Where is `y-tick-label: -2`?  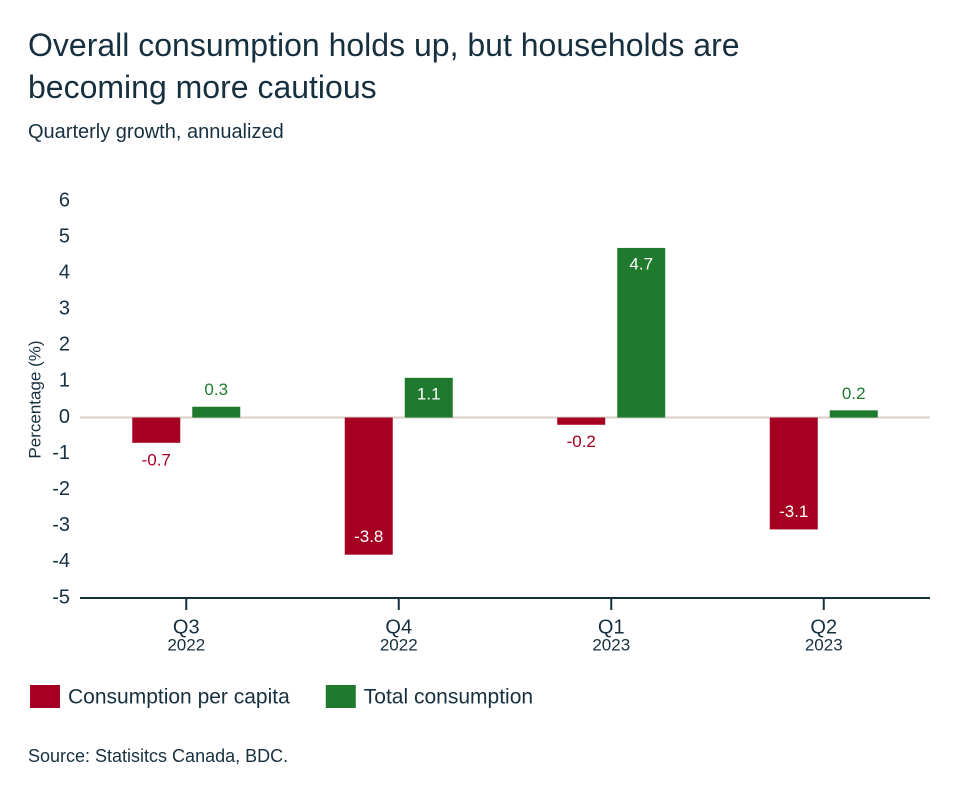 y-tick-label: -2 is located at coordinates (61, 489).